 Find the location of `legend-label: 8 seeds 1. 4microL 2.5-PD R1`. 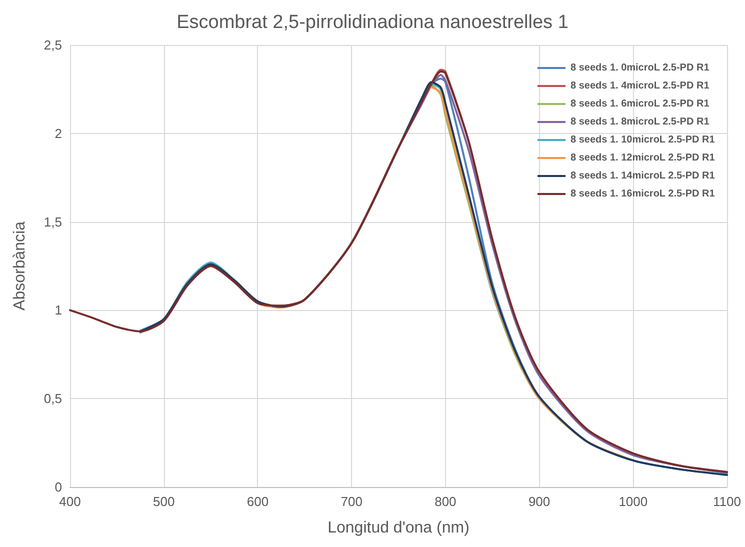

legend-label: 8 seeds 1. 4microL 2.5-PD R1 is located at coordinates (640, 86).